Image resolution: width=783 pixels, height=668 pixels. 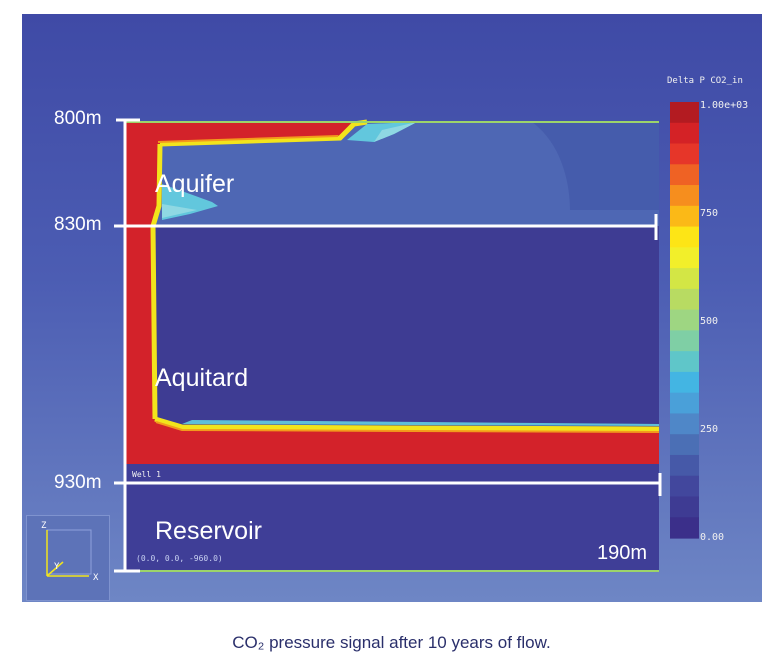 I want to click on aquifer-label: Aquifer, so click(x=195, y=184).